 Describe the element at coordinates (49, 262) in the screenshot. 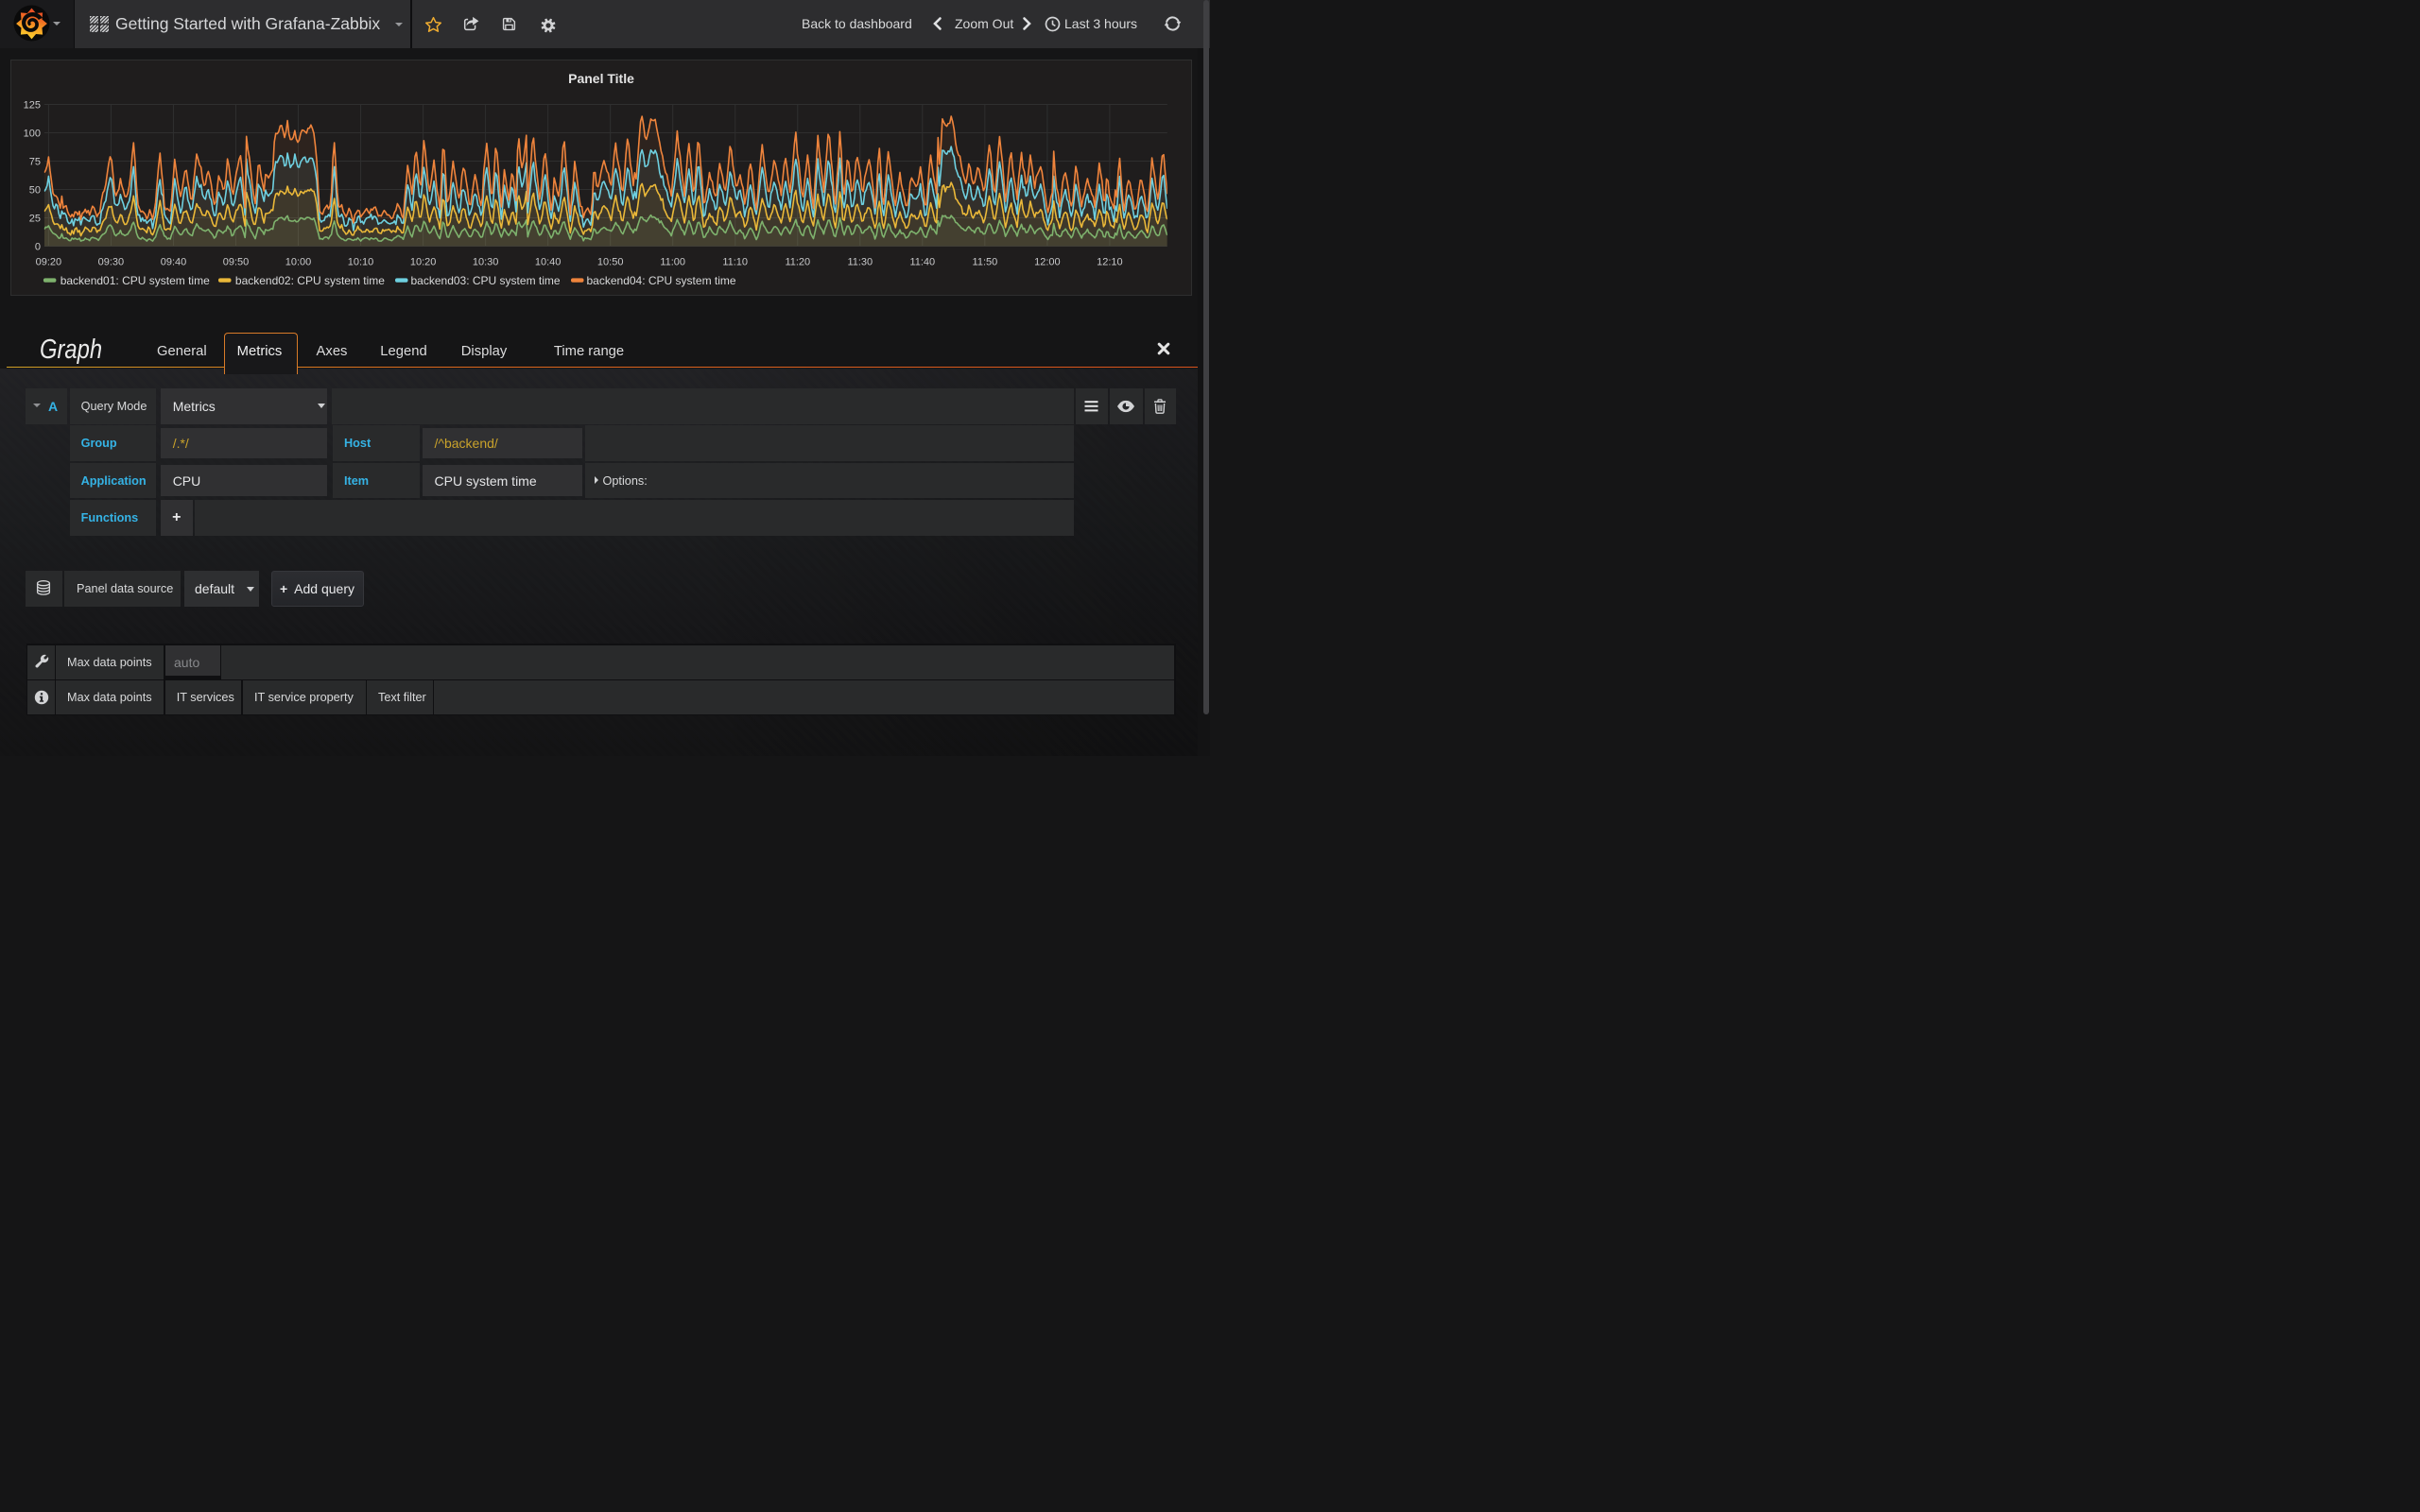

I see `svg-text: 09:20` at that location.